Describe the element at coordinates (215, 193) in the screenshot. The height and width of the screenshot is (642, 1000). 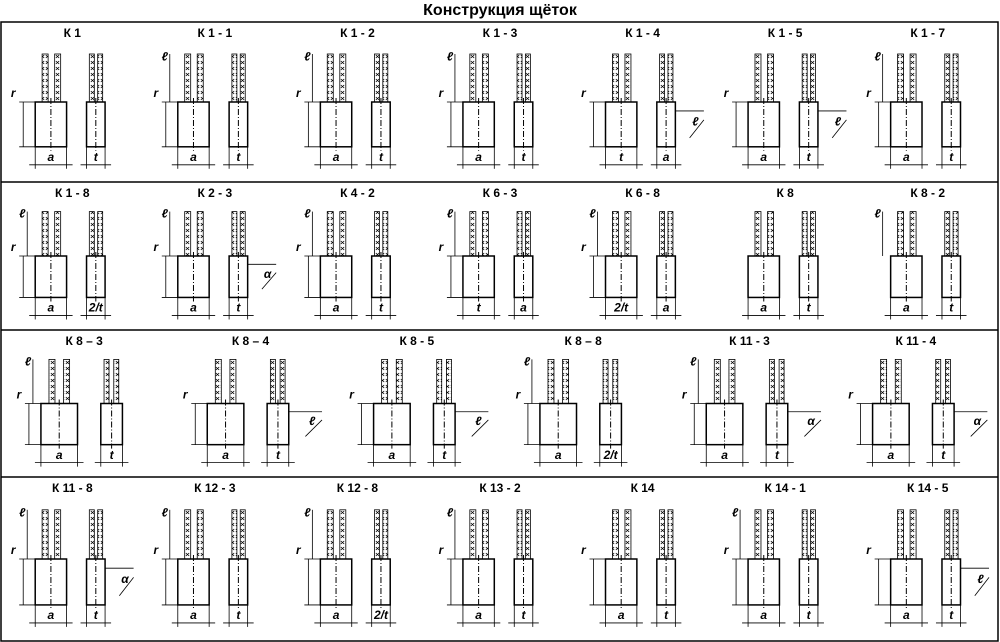
I see `brush-label: К 2 - 3` at that location.